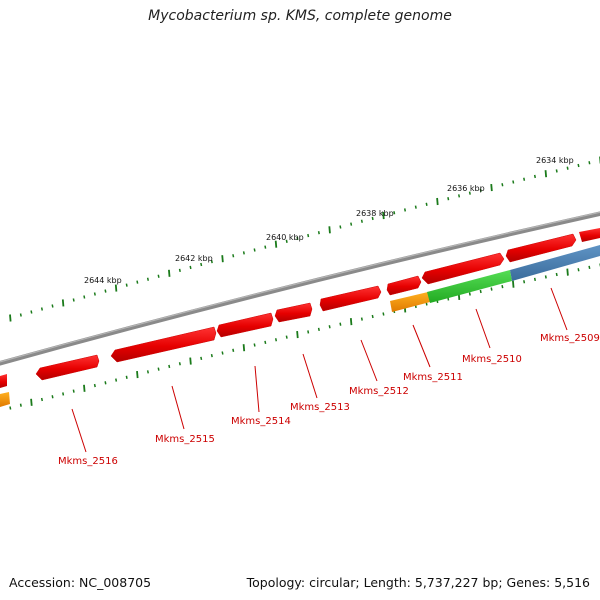 Image resolution: width=600 pixels, height=600 pixels. Describe the element at coordinates (570, 338) in the screenshot. I see `gene-label-mkms-2509: Mkms_2509` at that location.